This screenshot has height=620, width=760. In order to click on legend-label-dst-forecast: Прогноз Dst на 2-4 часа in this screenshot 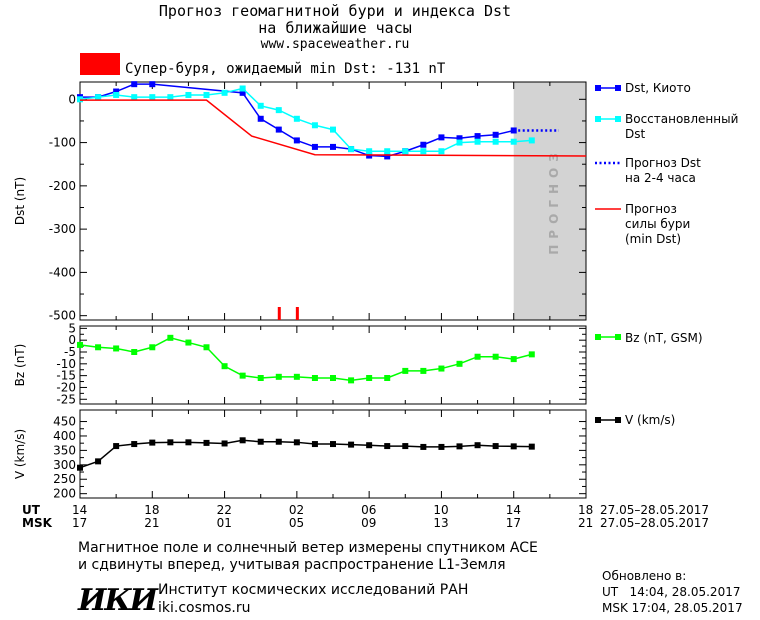, I will do `click(663, 170)`.